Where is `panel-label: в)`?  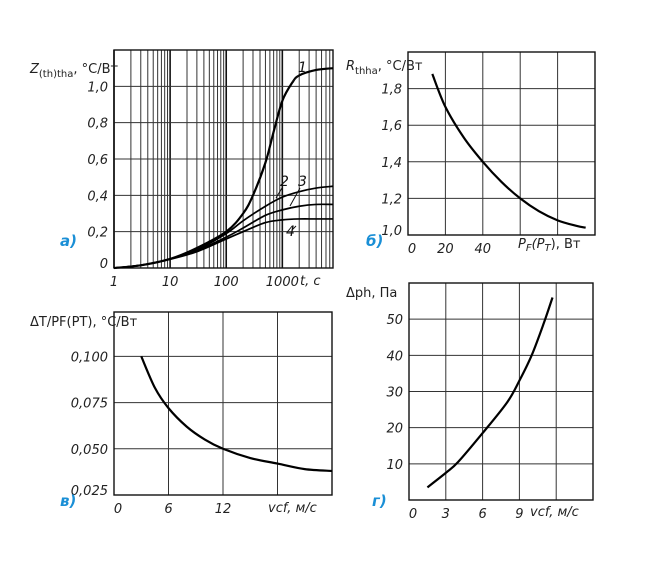
panel-label: в) is located at coordinates (68, 501).